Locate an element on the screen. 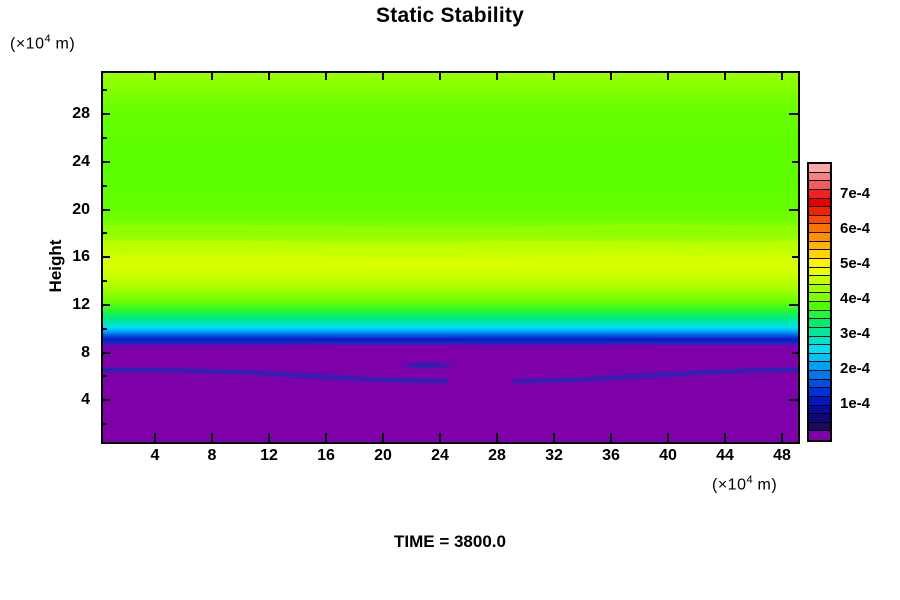 The image size is (900, 600). x-tick-label-4: 4 is located at coordinates (155, 455).